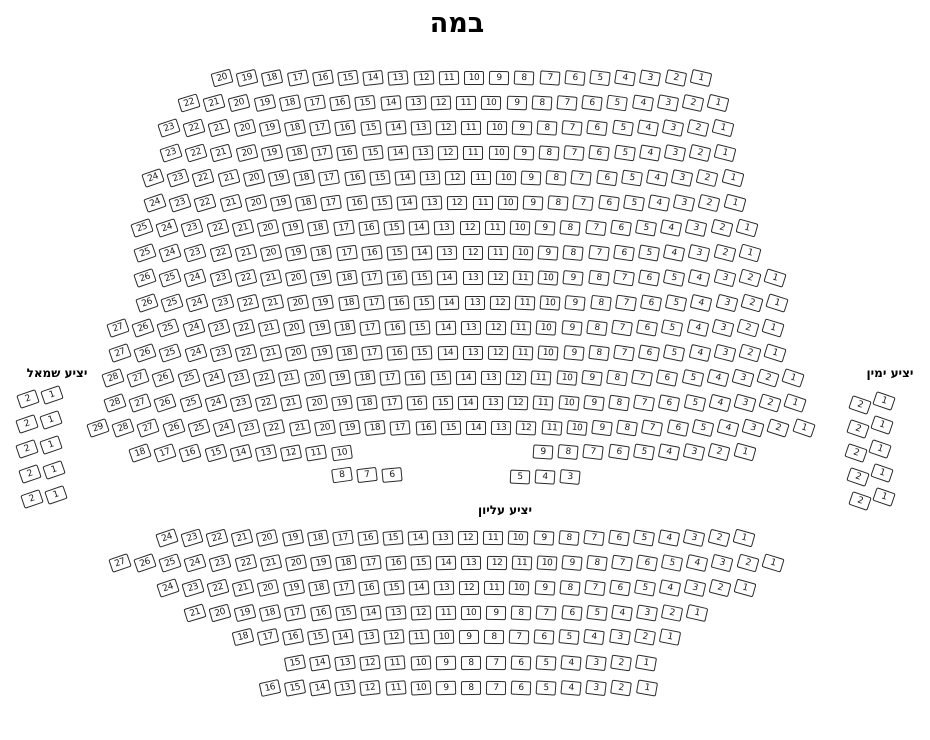  What do you see at coordinates (860, 501) in the screenshot?
I see `seat-right-r5-2: 2` at bounding box center [860, 501].